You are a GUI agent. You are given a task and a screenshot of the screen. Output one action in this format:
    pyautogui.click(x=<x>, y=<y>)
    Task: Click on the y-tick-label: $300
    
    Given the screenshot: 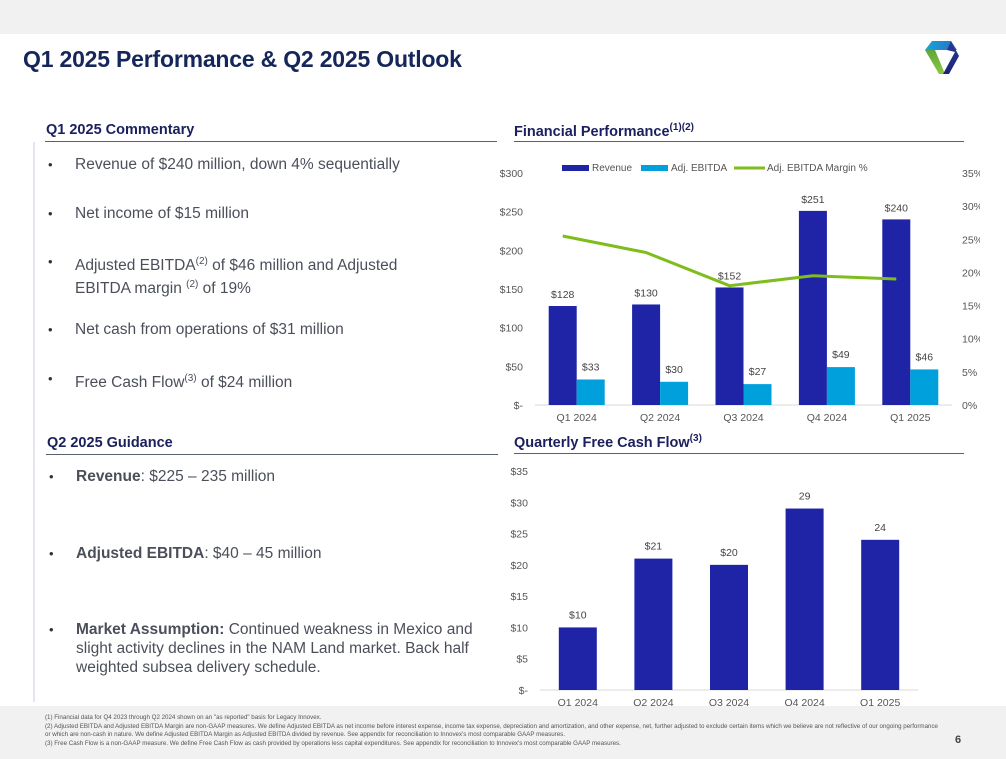 What is the action you would take?
    pyautogui.click(x=511, y=174)
    